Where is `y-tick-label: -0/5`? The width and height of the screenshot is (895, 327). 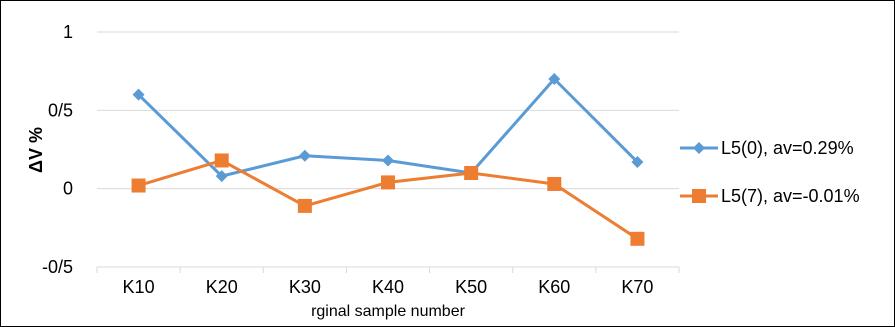 y-tick-label: -0/5 is located at coordinates (57, 267).